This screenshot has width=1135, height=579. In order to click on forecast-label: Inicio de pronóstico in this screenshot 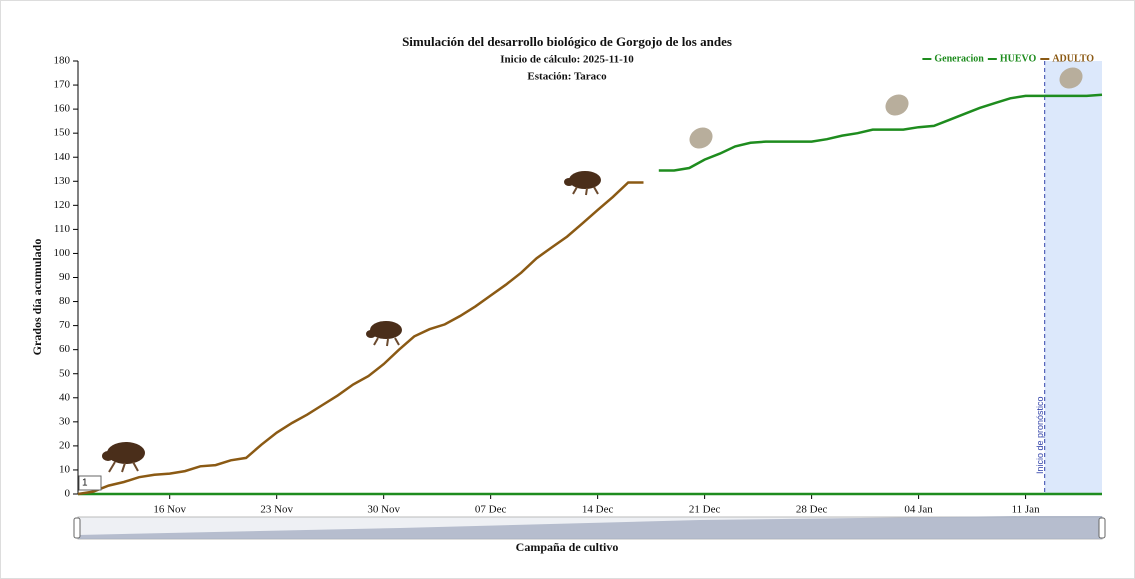, I will do `click(1040, 435)`.